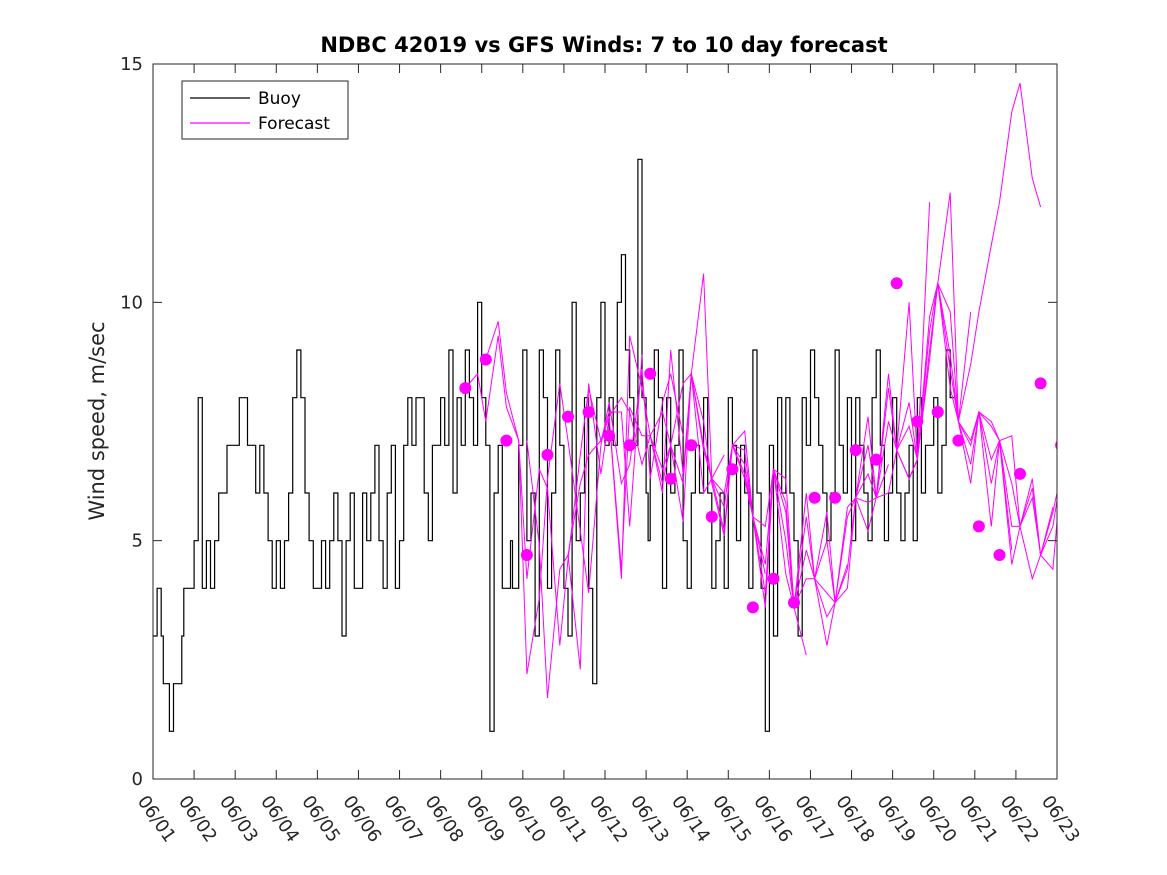  Describe the element at coordinates (137, 541) in the screenshot. I see `y-tick-label: 5` at that location.